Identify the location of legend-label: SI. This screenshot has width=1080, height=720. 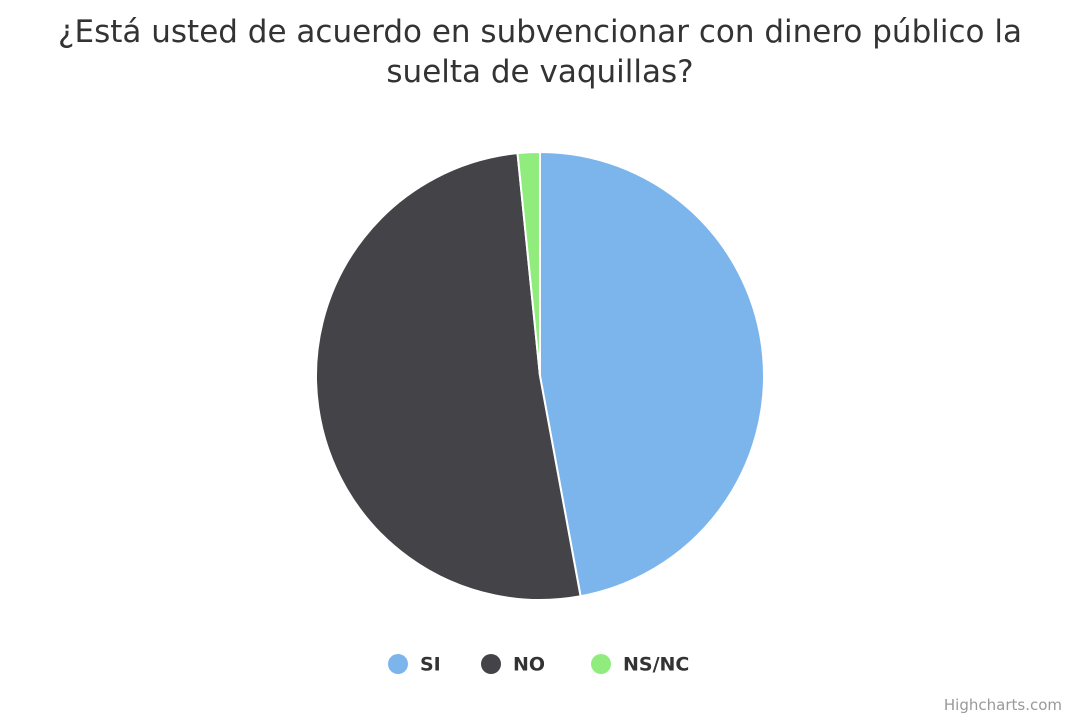
(430, 665).